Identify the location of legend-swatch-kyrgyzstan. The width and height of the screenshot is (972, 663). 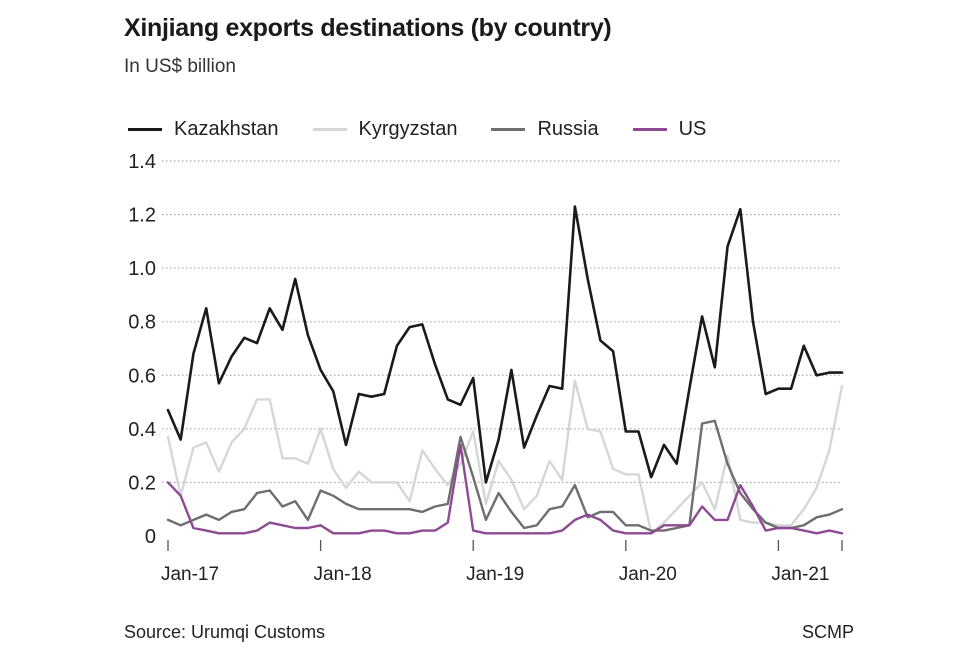
(329, 129).